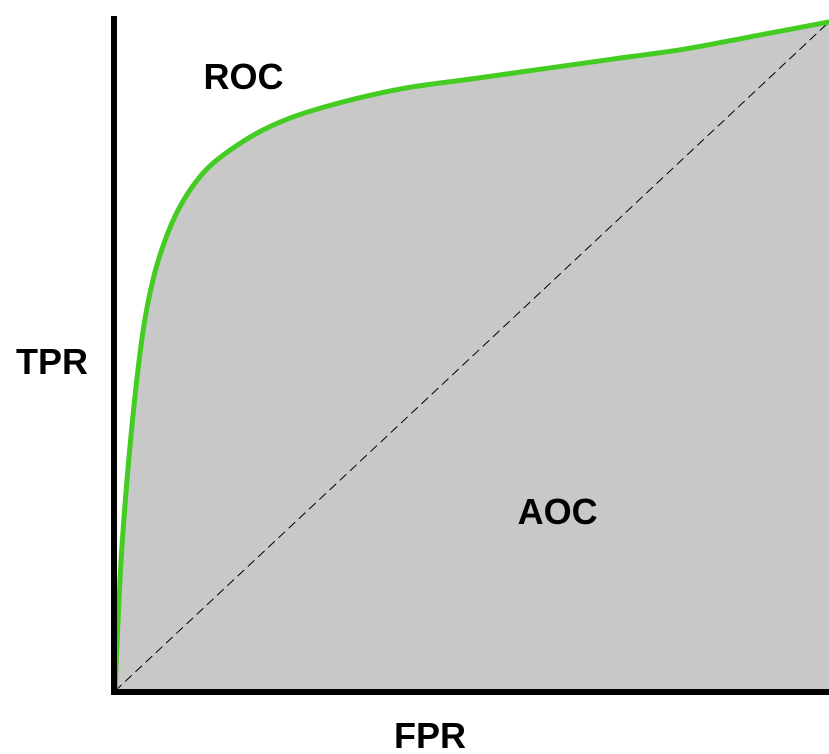 This screenshot has width=829, height=754. Describe the element at coordinates (52, 361) in the screenshot. I see `y-axis-label: TPR` at that location.